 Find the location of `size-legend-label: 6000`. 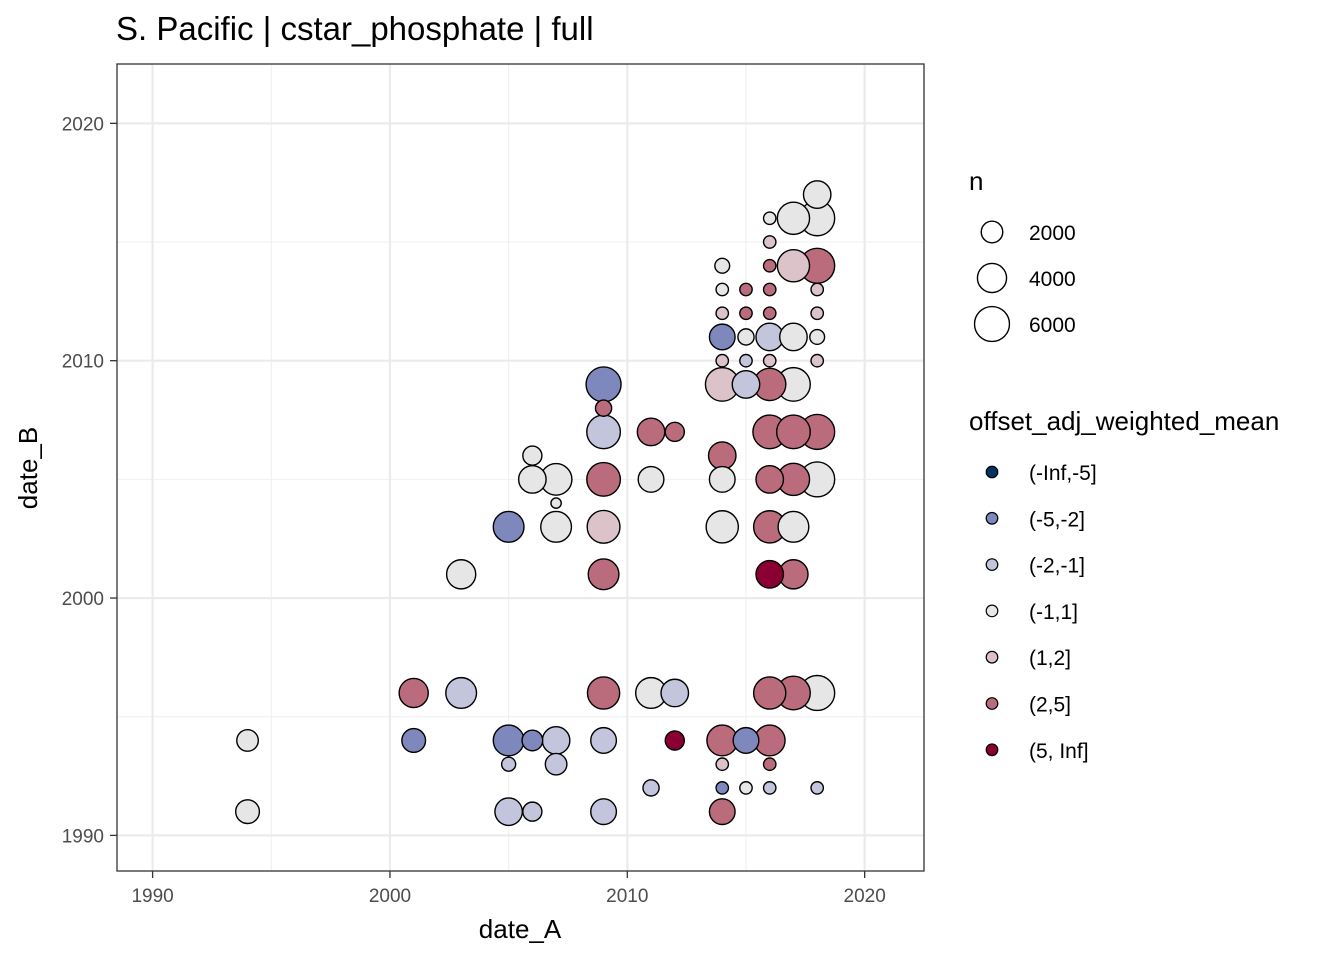

size-legend-label: 6000 is located at coordinates (1052, 325).